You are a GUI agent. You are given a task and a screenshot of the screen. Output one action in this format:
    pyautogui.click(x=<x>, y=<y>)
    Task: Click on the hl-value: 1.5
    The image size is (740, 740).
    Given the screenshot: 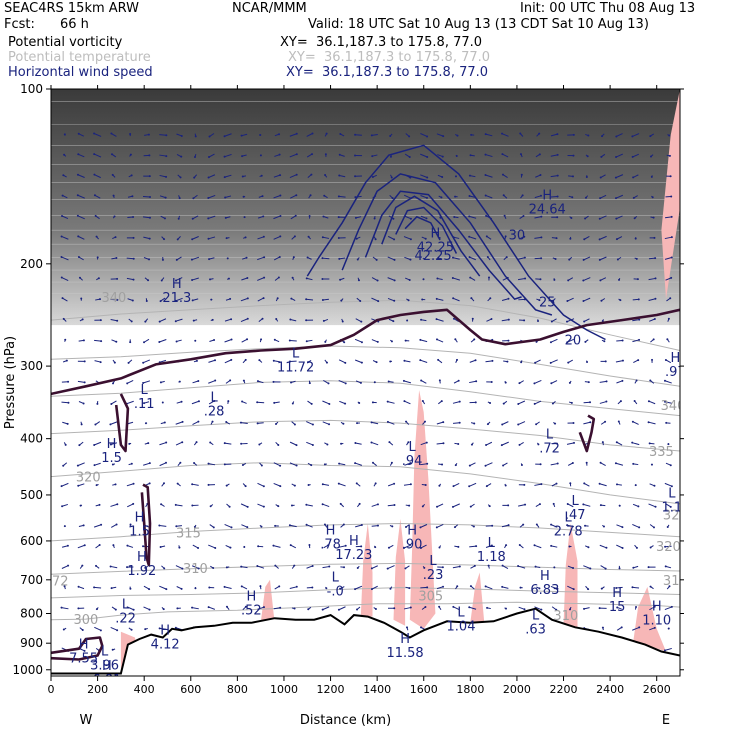 What is the action you would take?
    pyautogui.click(x=139, y=531)
    